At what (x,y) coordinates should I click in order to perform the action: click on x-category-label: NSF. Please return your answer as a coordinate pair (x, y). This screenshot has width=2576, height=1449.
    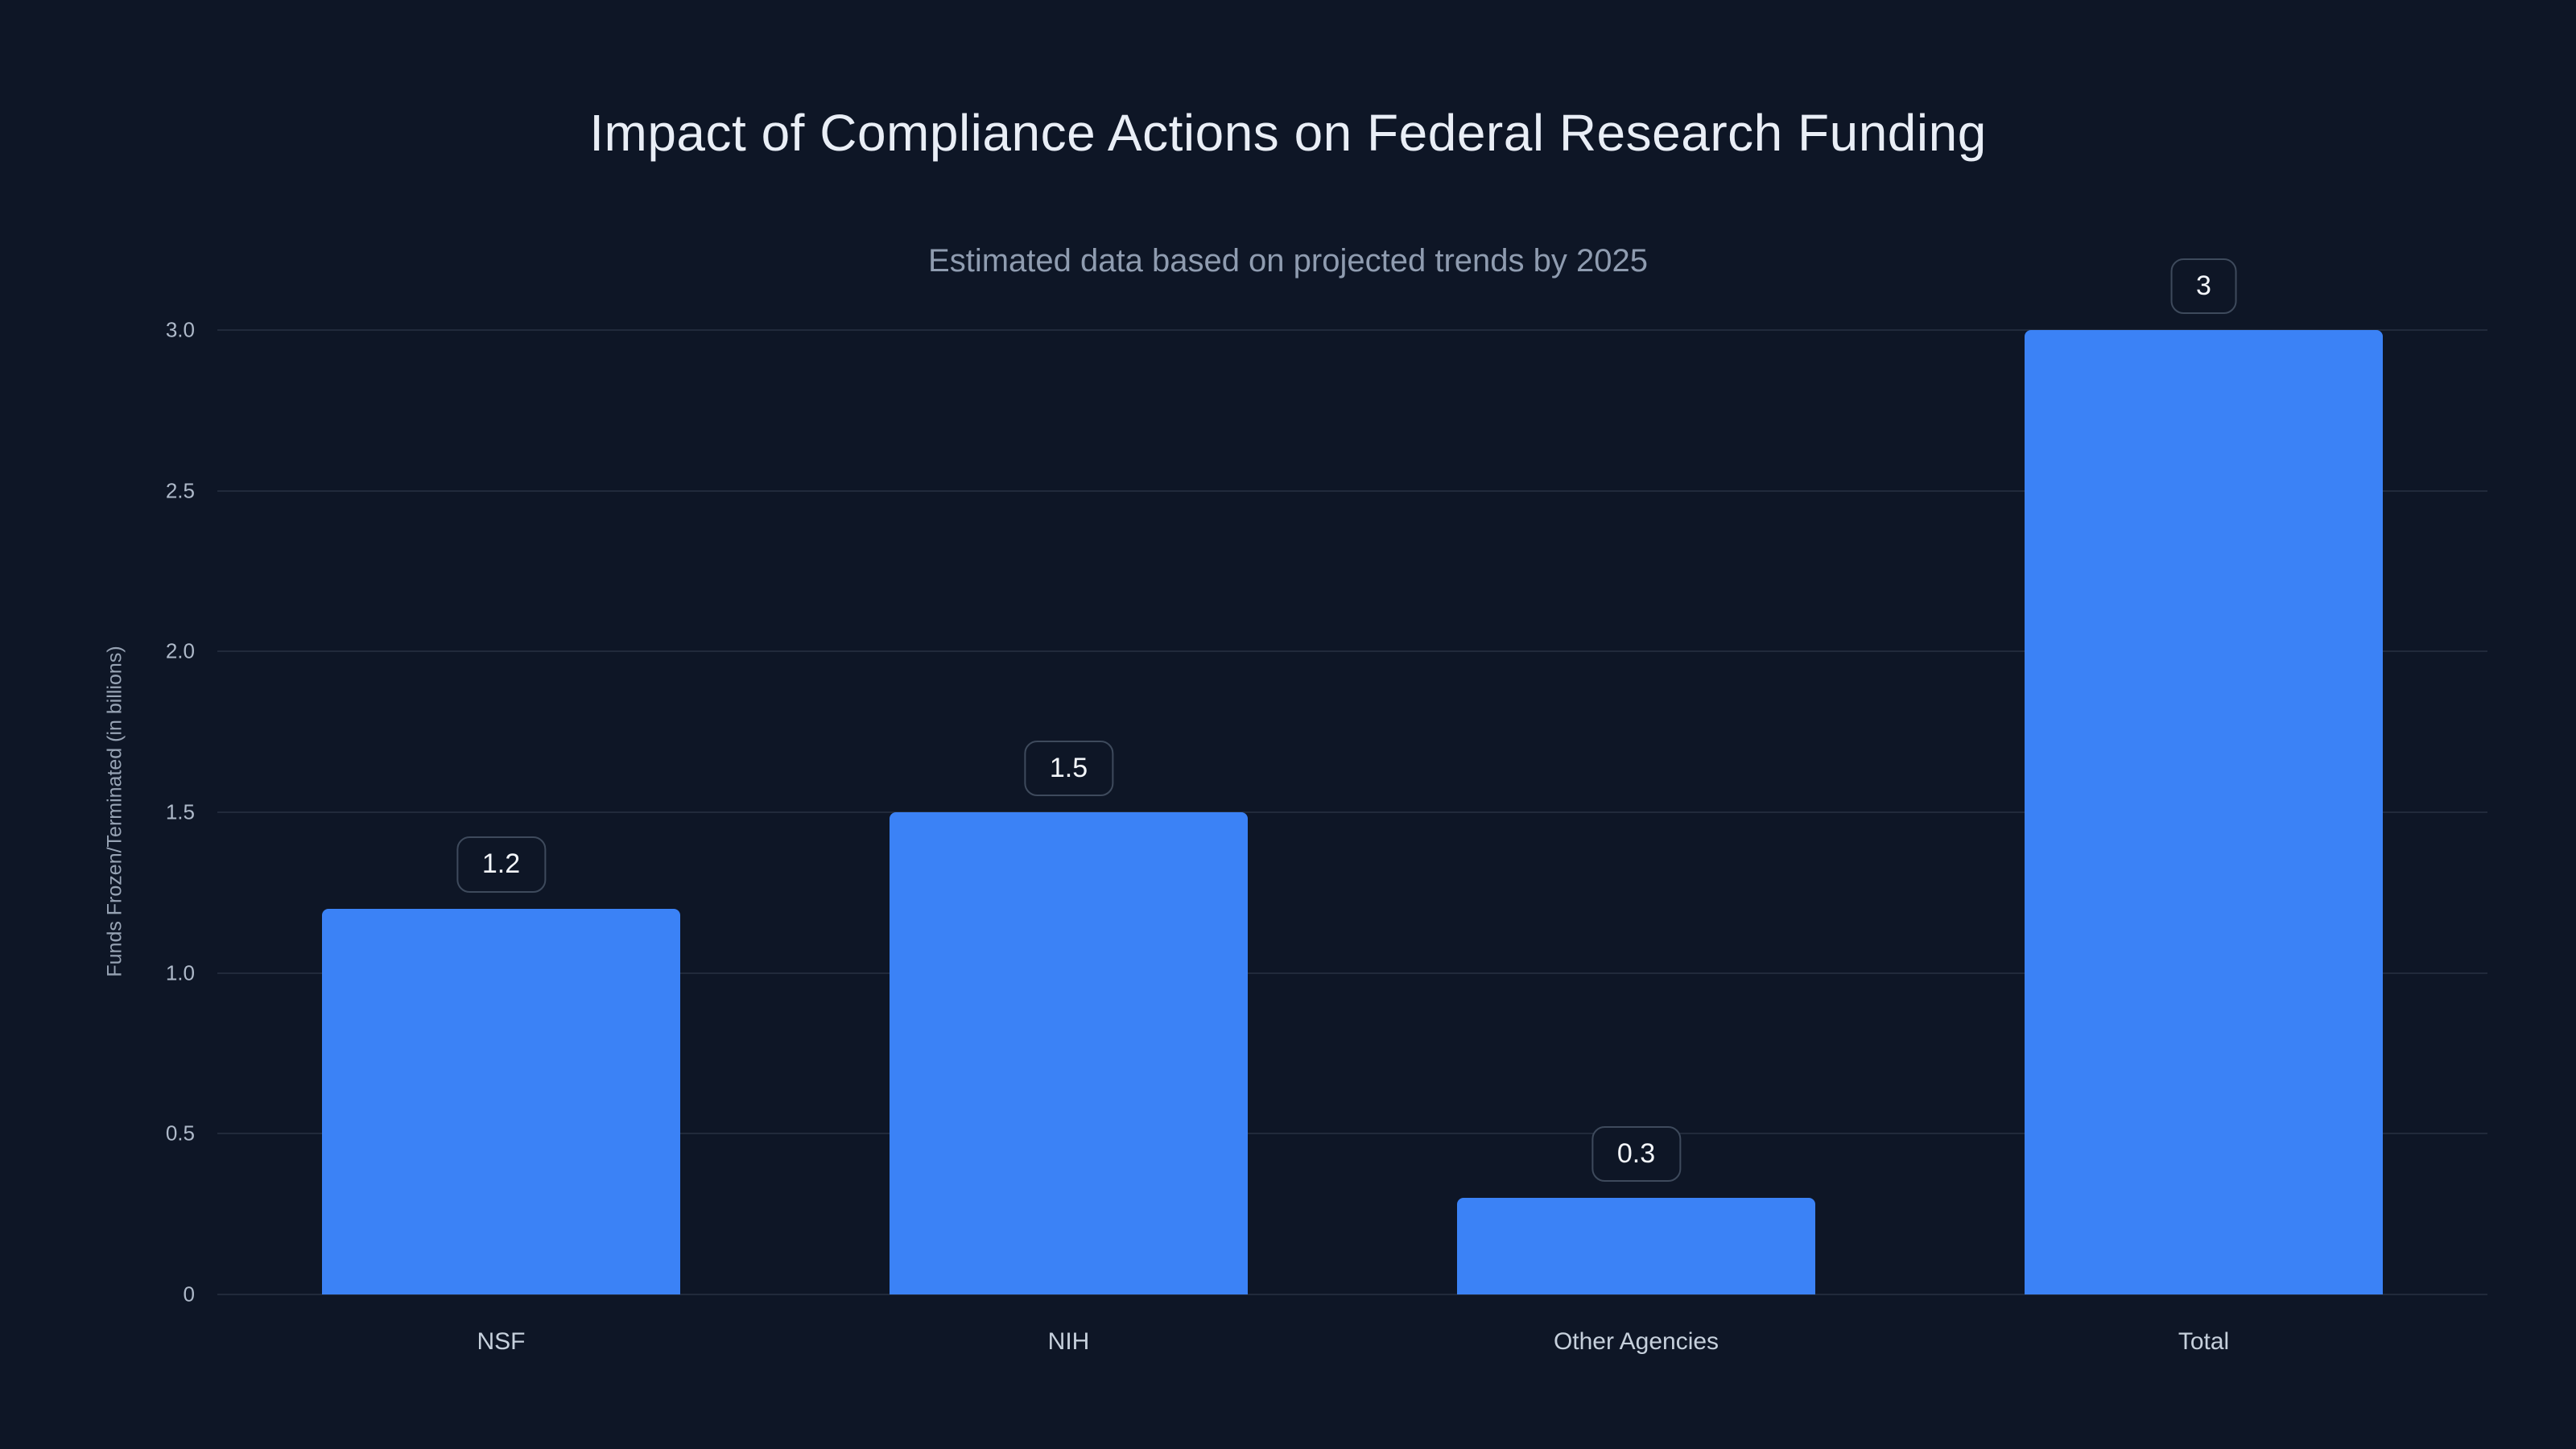
    Looking at the image, I should click on (501, 1341).